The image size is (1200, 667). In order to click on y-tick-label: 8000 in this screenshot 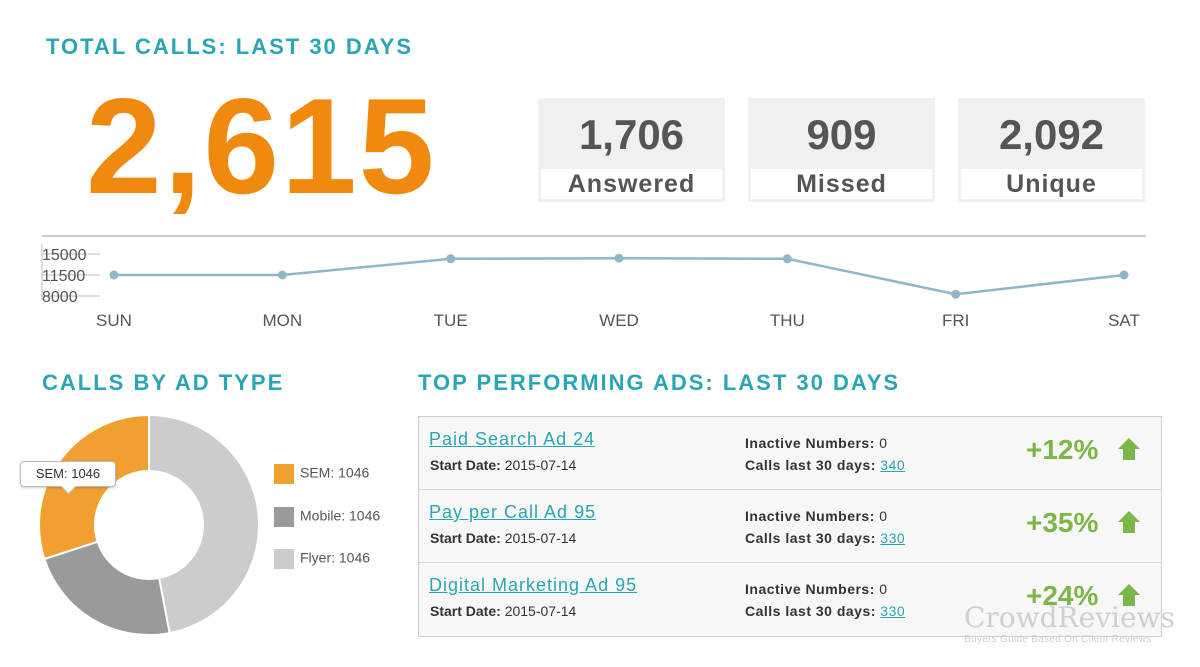, I will do `click(60, 297)`.